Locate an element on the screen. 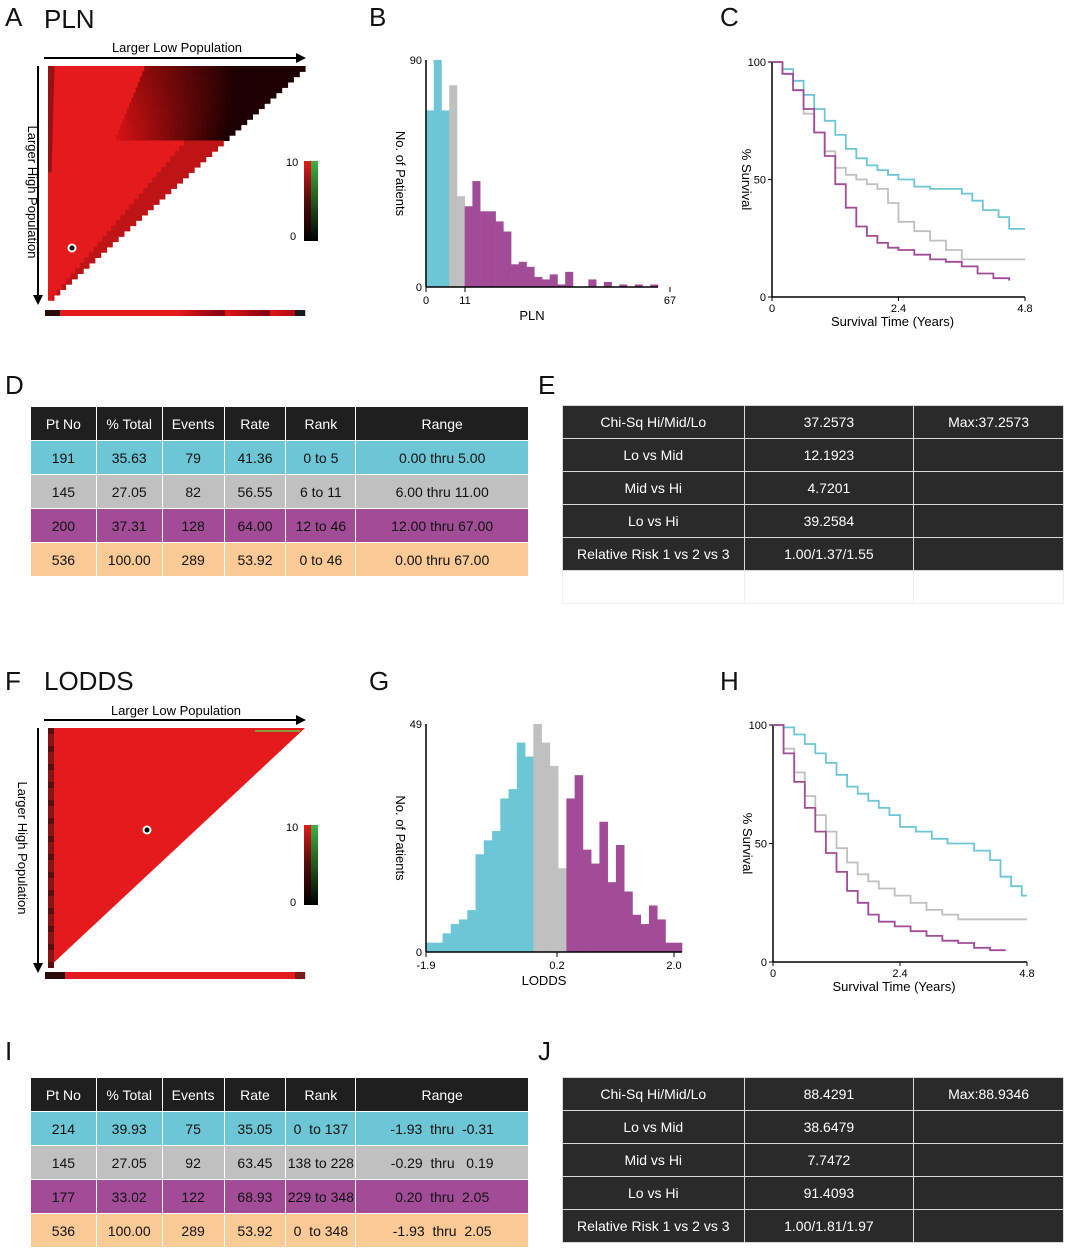  pln-table-cell: 35.63 is located at coordinates (129, 457).